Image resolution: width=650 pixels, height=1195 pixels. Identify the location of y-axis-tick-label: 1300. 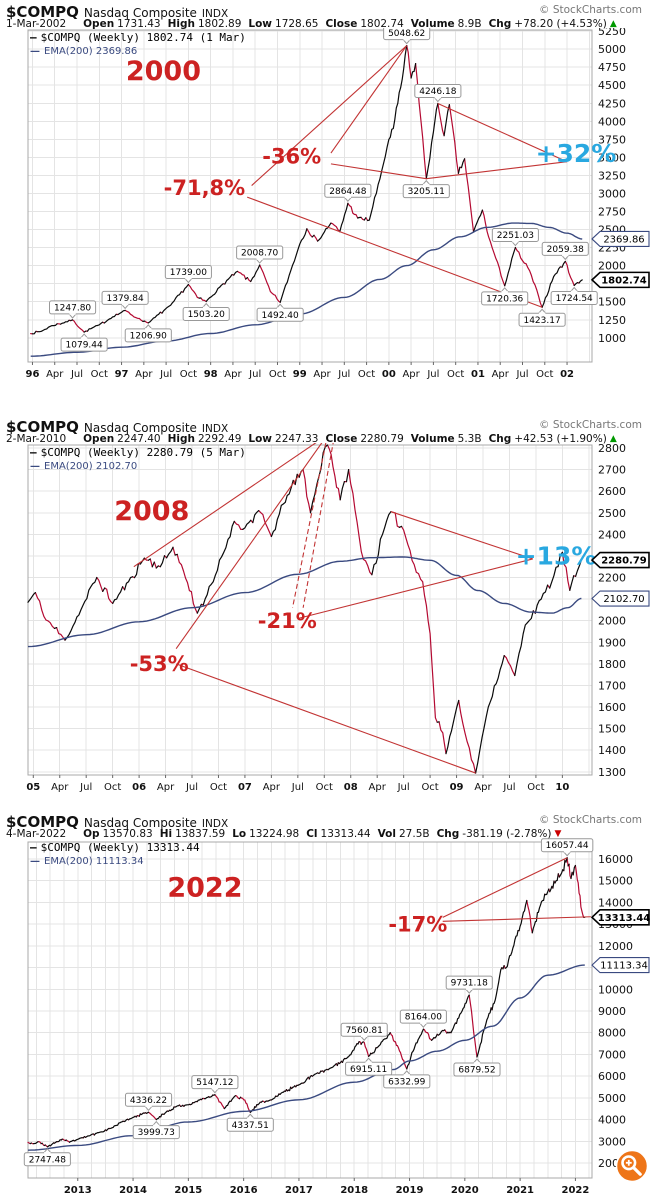
(612, 772).